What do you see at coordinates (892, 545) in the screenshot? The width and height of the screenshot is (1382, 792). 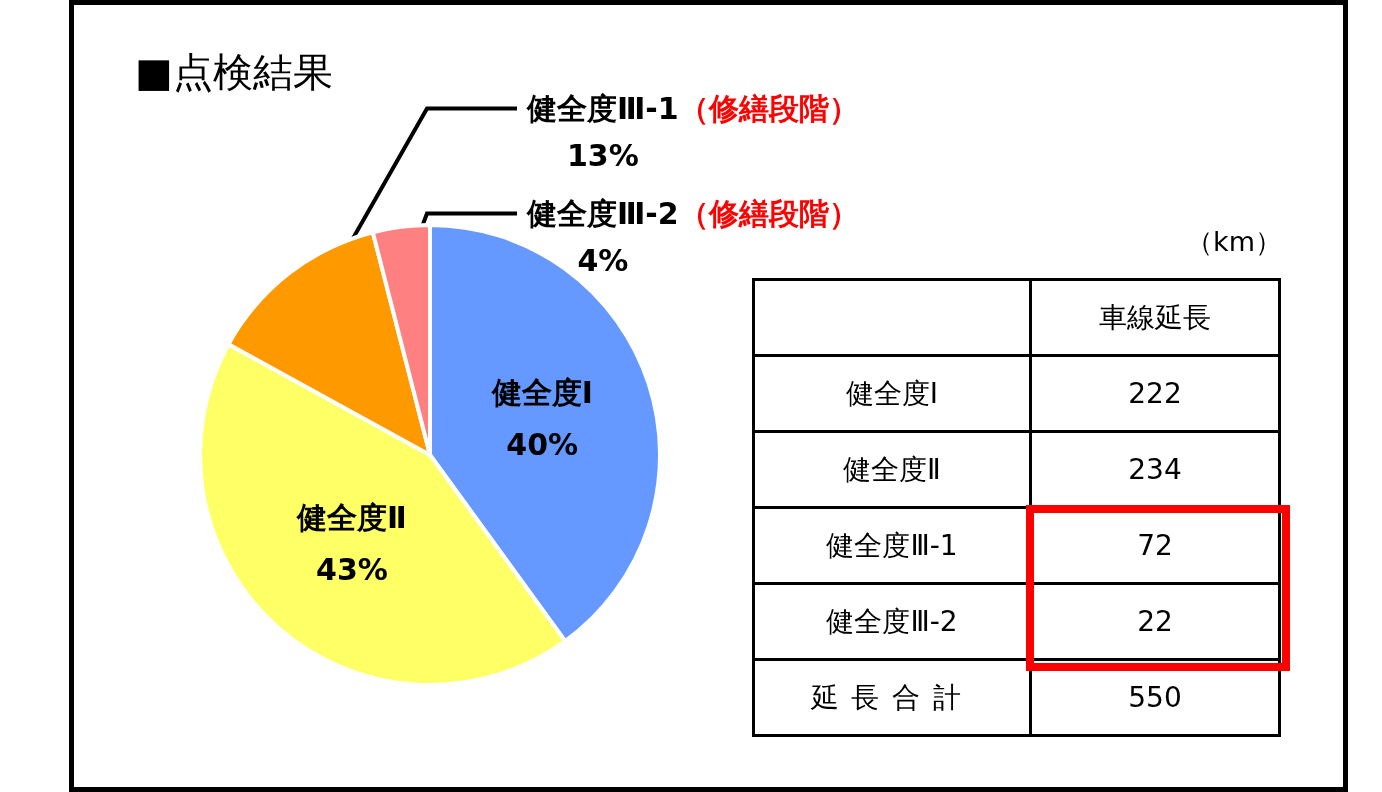 I see `category-label: 健全度Ⅲ-1` at bounding box center [892, 545].